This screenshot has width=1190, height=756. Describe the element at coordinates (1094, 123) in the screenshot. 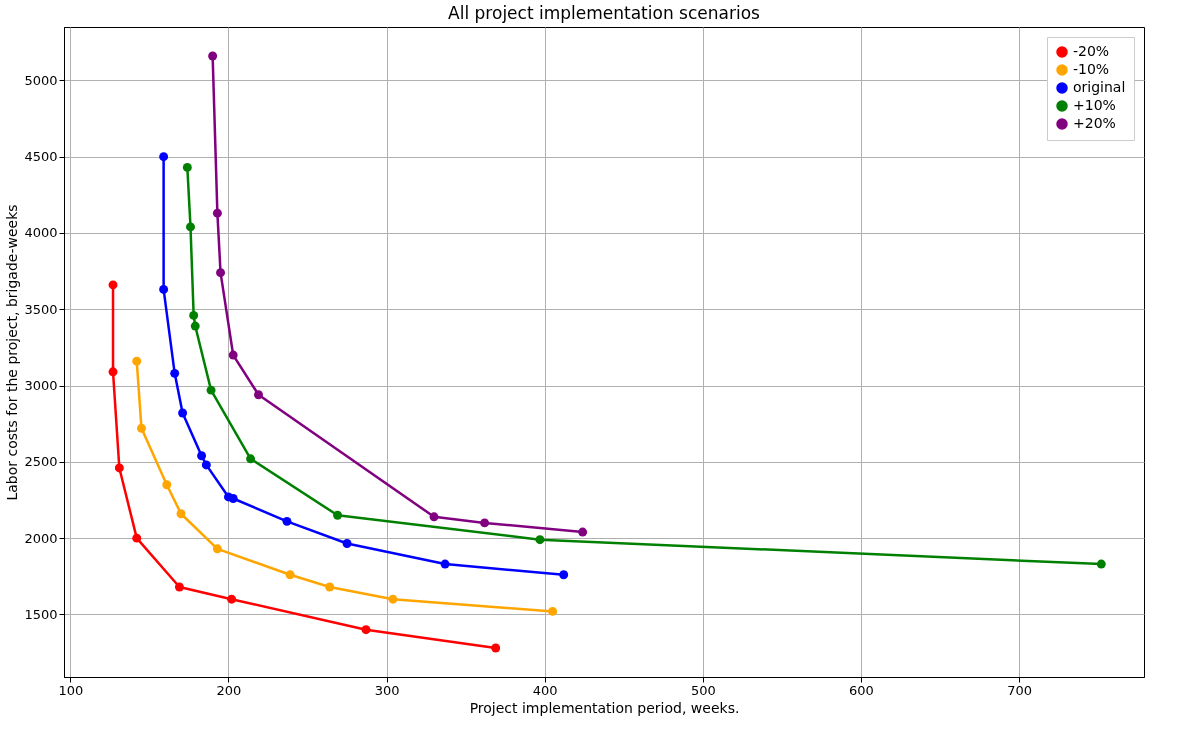

I see `legend-label: +20%` at that location.